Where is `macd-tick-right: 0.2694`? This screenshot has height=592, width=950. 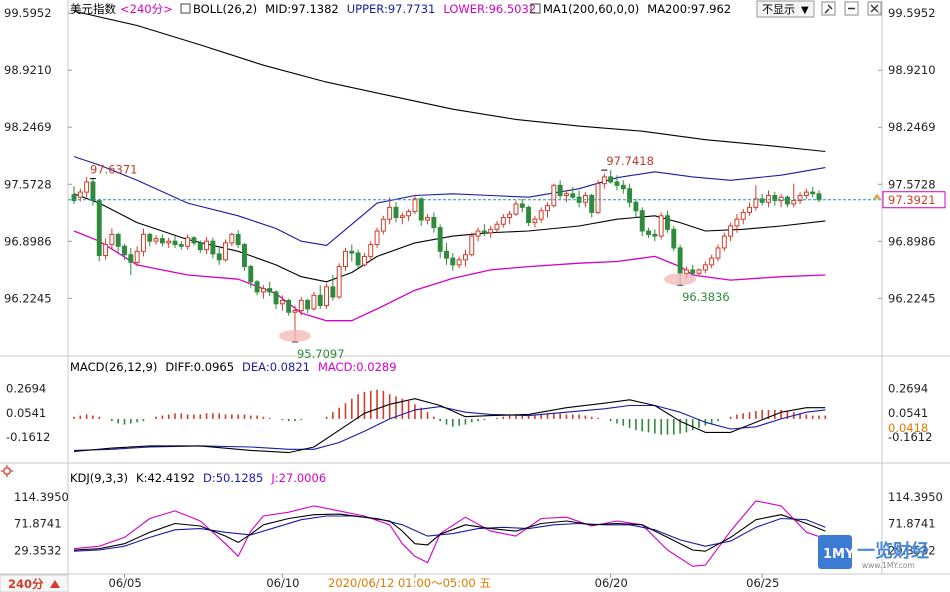
macd-tick-right: 0.2694 is located at coordinates (908, 389).